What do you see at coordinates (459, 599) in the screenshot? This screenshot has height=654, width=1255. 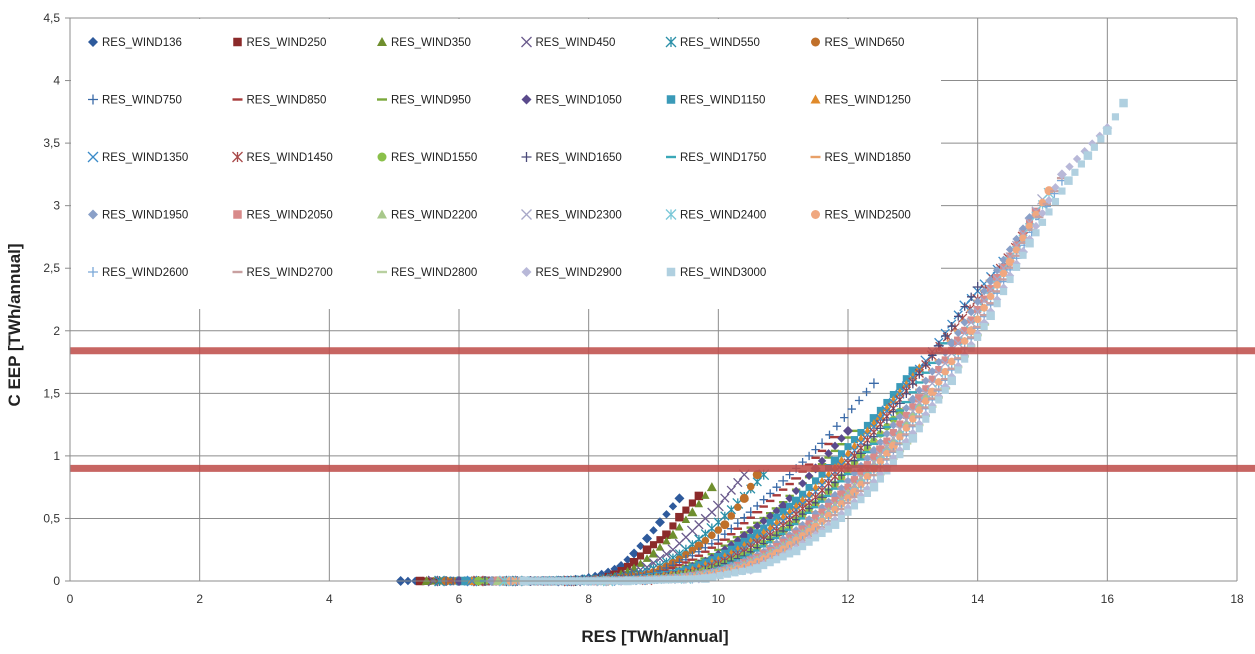 I see `x-tick-label: 6` at bounding box center [459, 599].